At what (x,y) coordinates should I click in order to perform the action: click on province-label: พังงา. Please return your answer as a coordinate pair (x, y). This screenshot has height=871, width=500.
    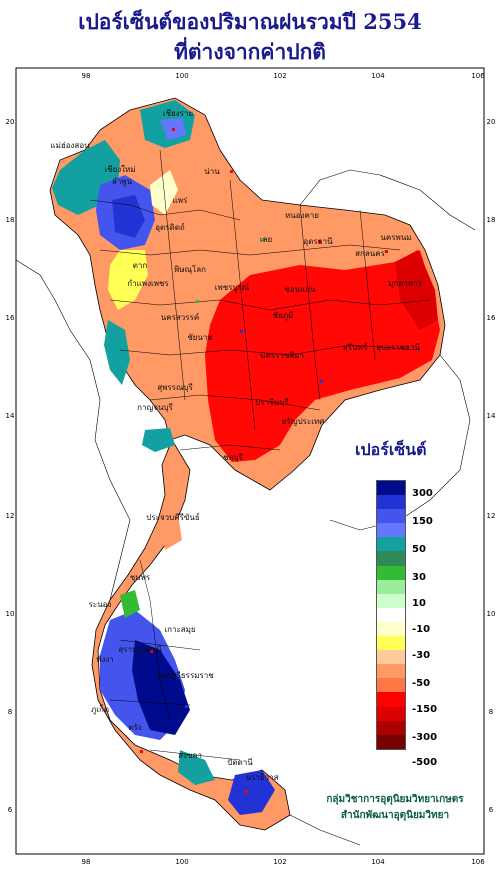
    Looking at the image, I should click on (105, 659).